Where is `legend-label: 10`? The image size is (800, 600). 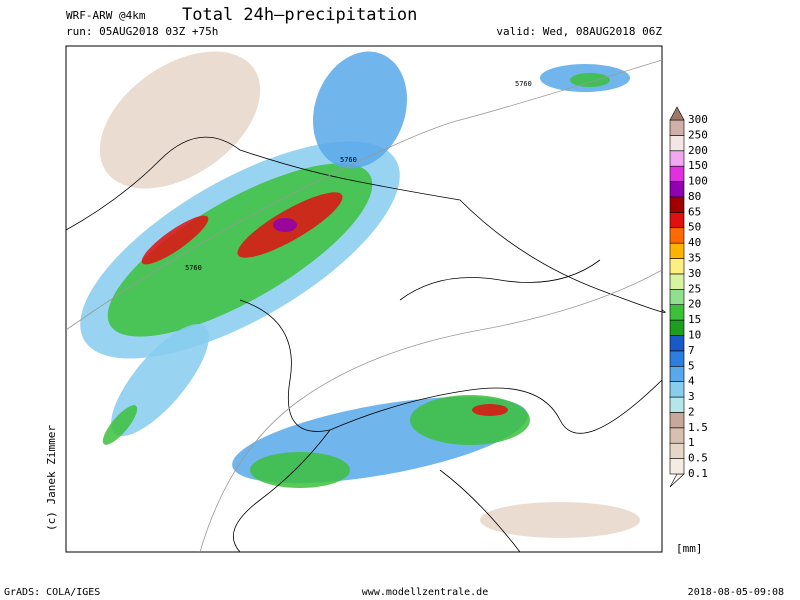
legend-label: 10 is located at coordinates (694, 334).